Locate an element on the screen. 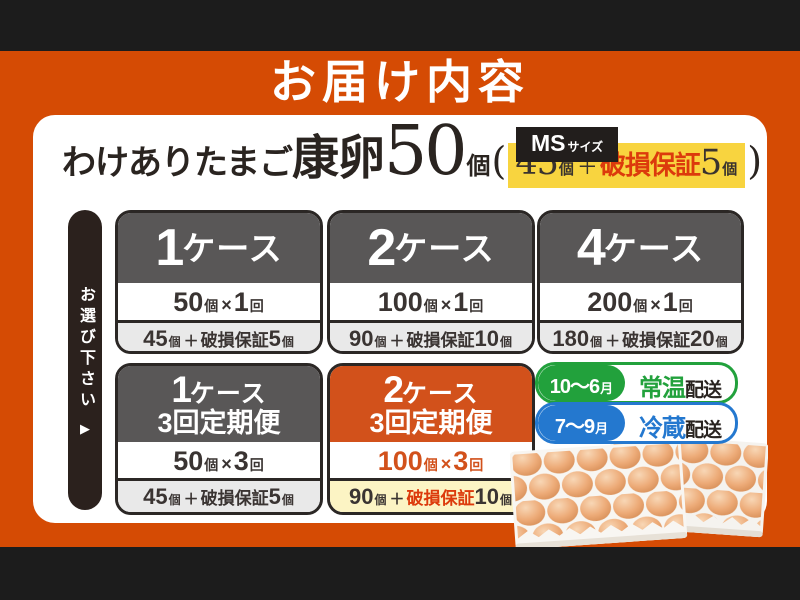 The height and width of the screenshot is (600, 800). paren-close: ) is located at coordinates (755, 161).